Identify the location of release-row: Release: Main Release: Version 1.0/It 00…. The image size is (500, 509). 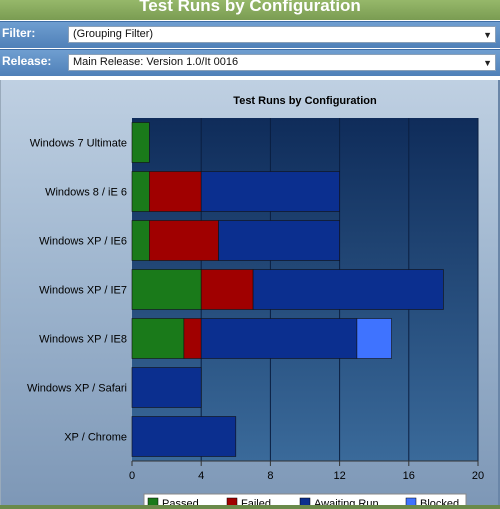
(250, 62).